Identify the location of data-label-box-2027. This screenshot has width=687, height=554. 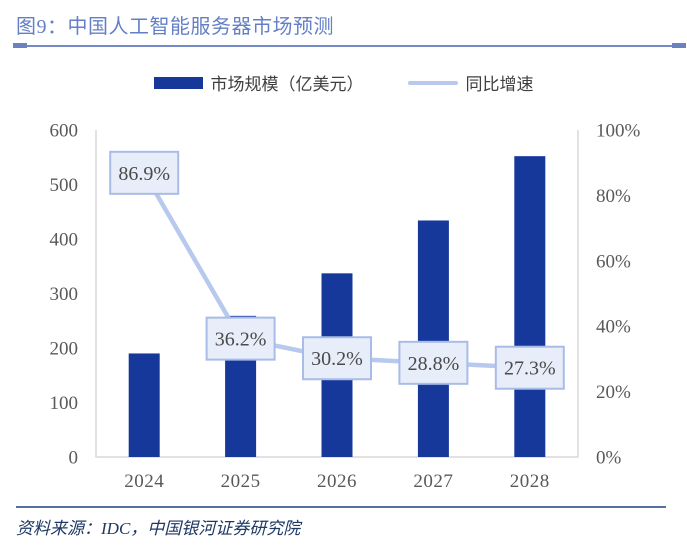
(433, 362).